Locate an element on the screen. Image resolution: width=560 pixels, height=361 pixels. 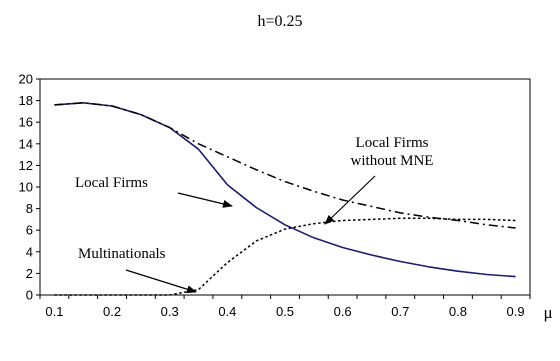
annotation-local-firms-without-mne-text: Local Firms is located at coordinates (392, 143).